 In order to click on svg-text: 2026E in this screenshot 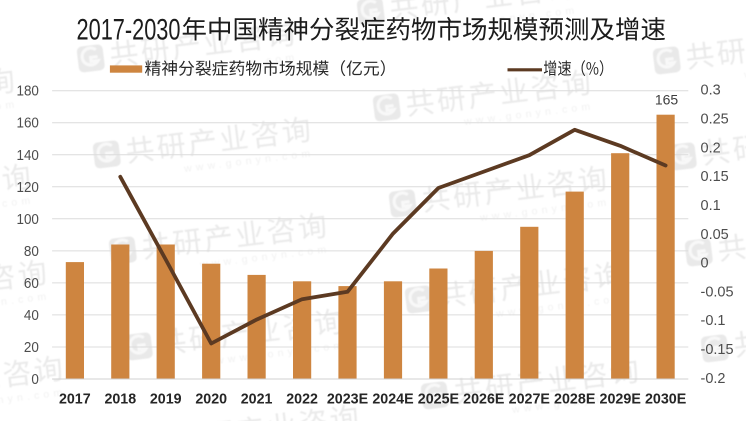, I will do `click(483, 399)`.